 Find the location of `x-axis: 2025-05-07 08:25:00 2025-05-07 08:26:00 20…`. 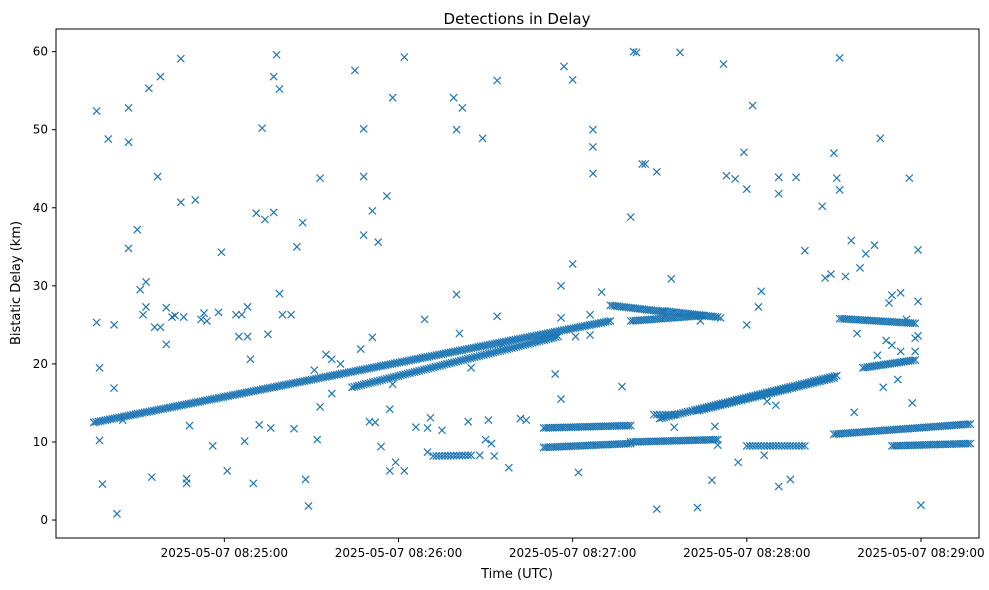

x-axis: 2025-05-07 08:25:00 2025-05-07 08:26:00 20… is located at coordinates (573, 549).